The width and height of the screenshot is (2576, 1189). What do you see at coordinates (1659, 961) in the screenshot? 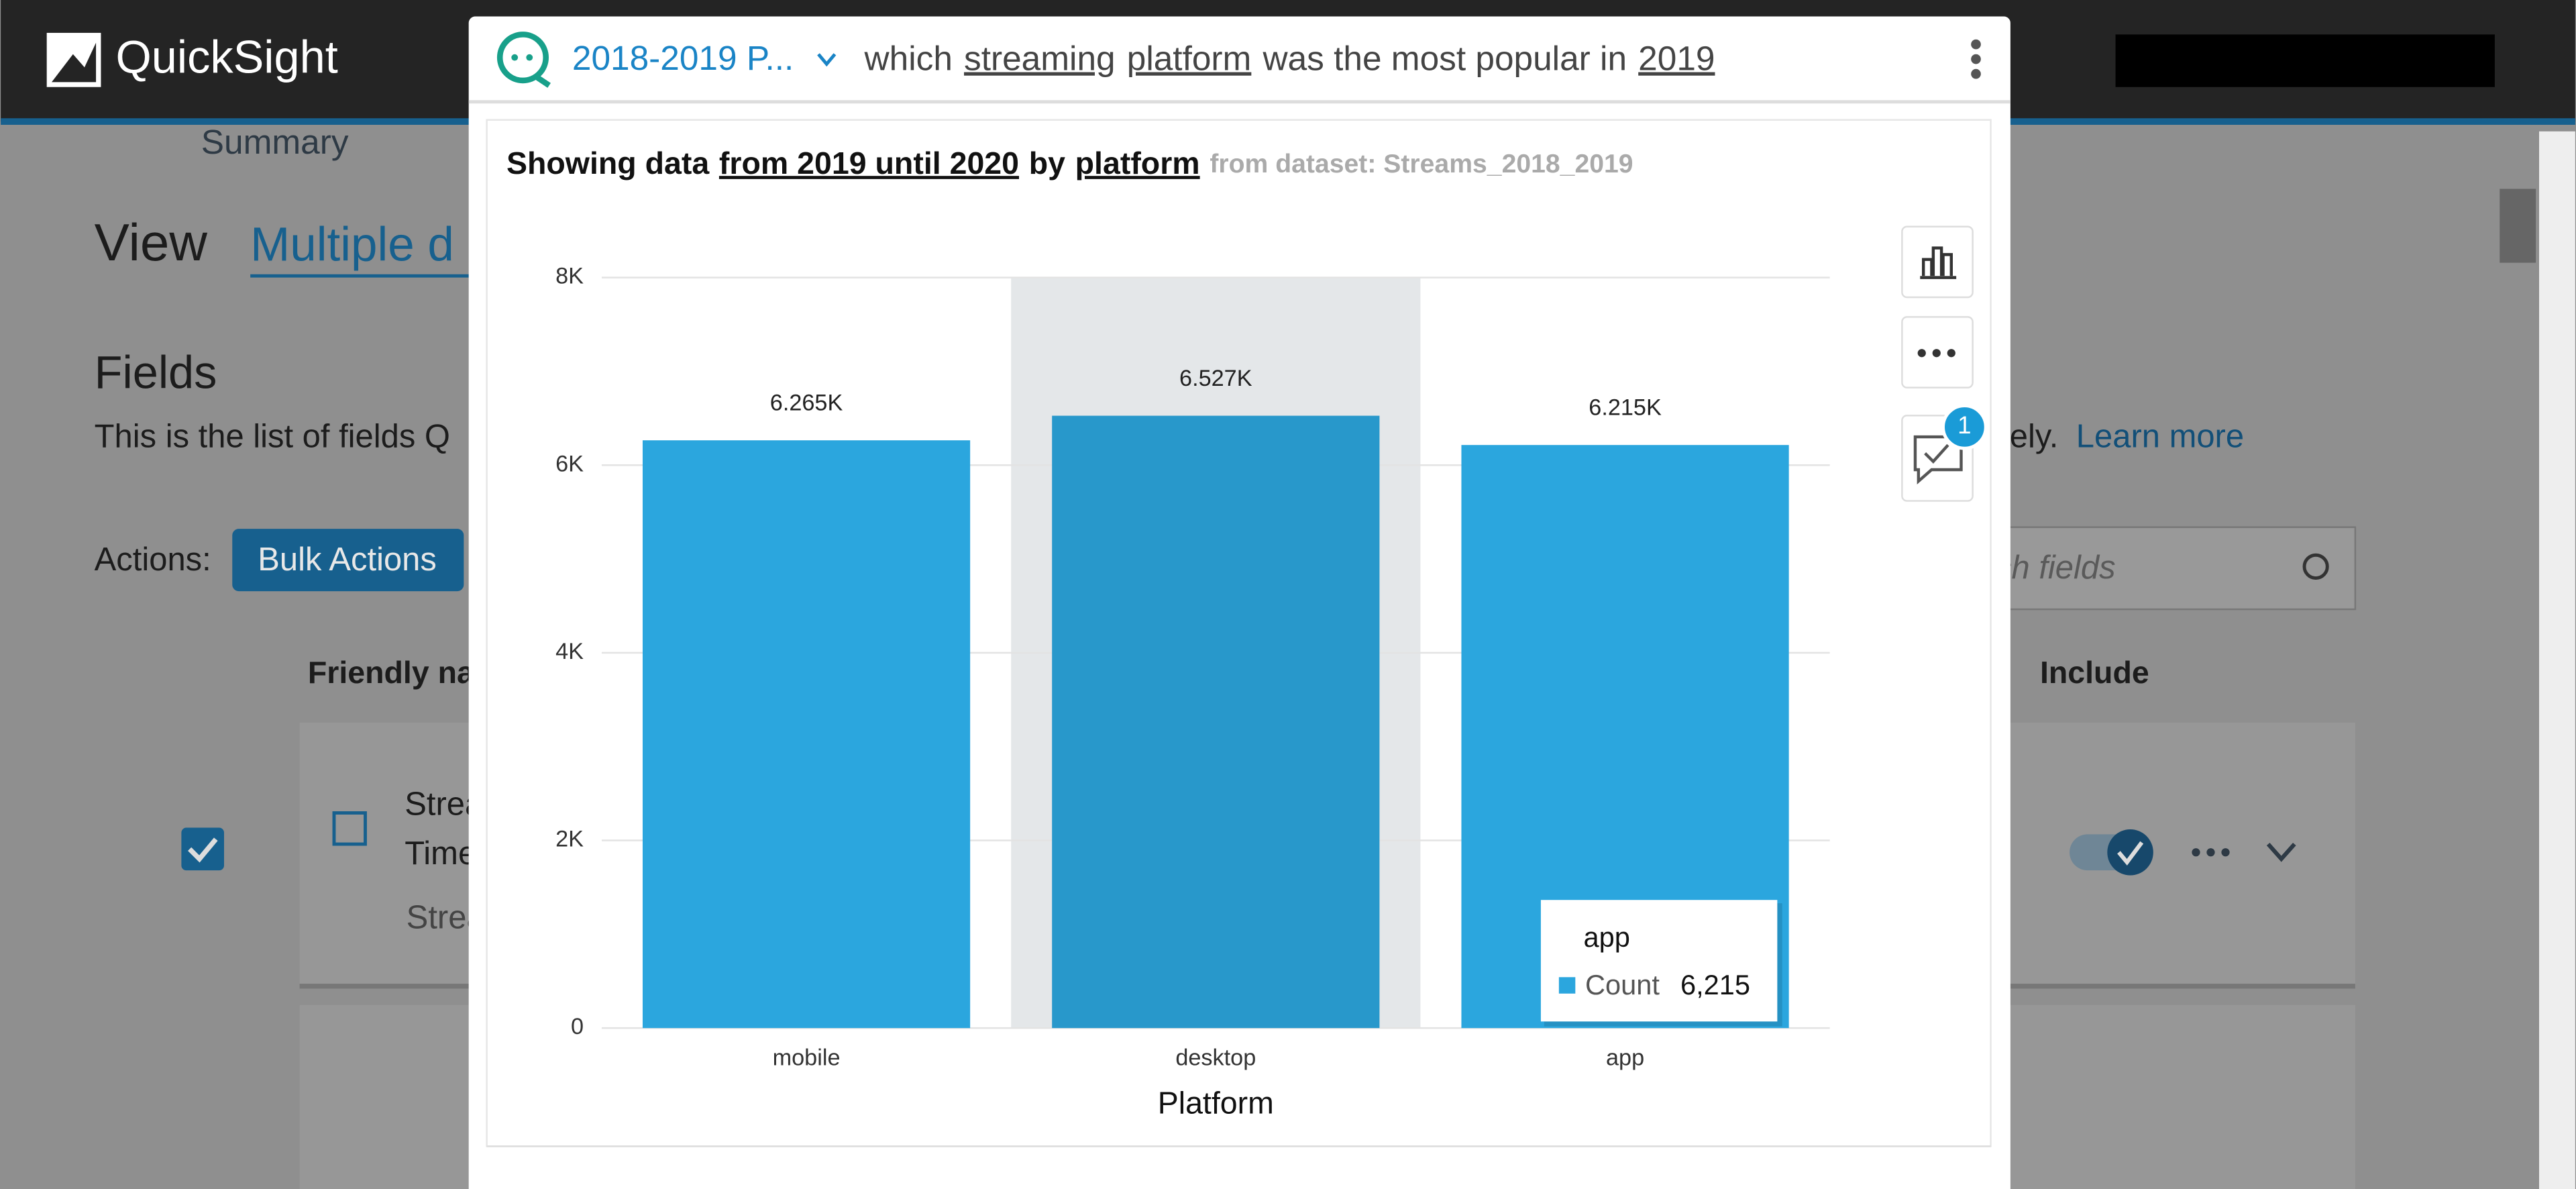
I see `tooltip-box` at bounding box center [1659, 961].